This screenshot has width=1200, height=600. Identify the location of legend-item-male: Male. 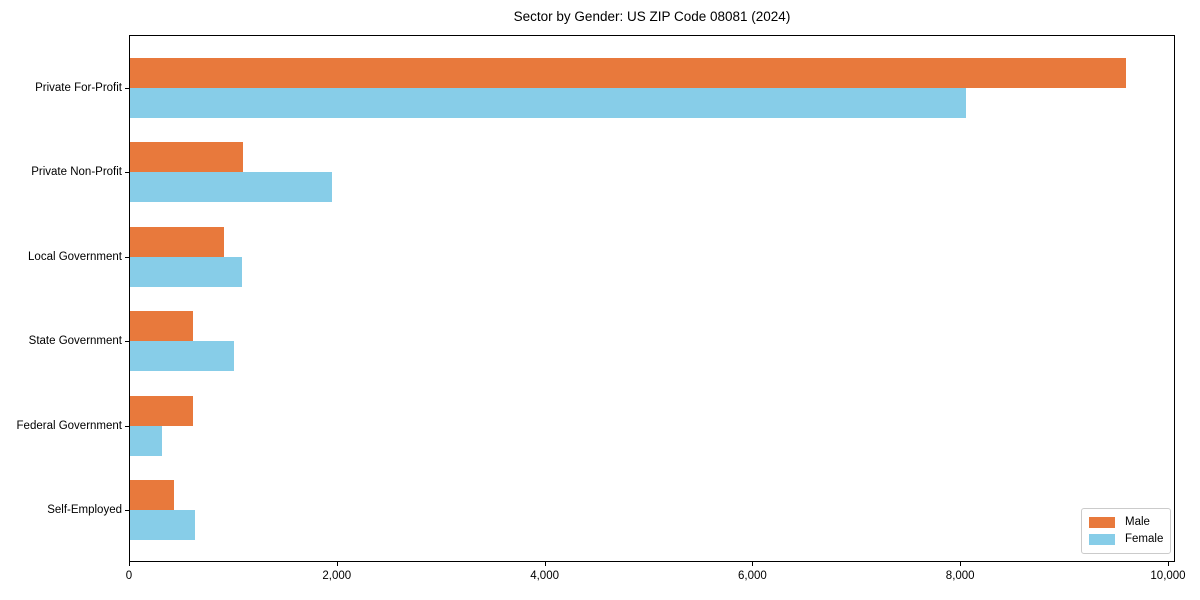
(1126, 522).